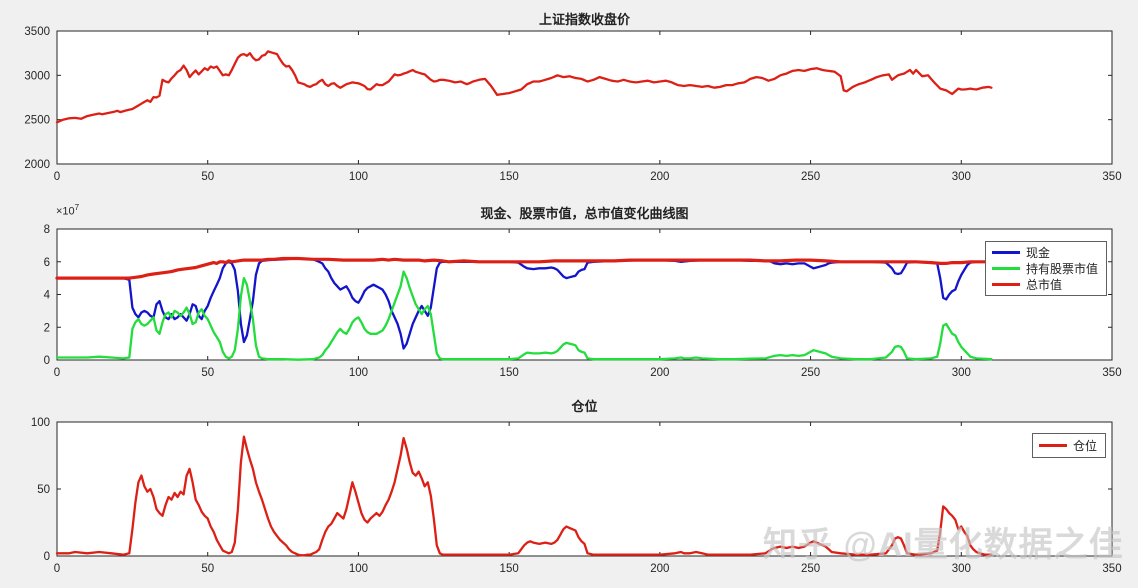 The width and height of the screenshot is (1138, 588). Describe the element at coordinates (77, 207) in the screenshot. I see `exponent-power: 7` at that location.